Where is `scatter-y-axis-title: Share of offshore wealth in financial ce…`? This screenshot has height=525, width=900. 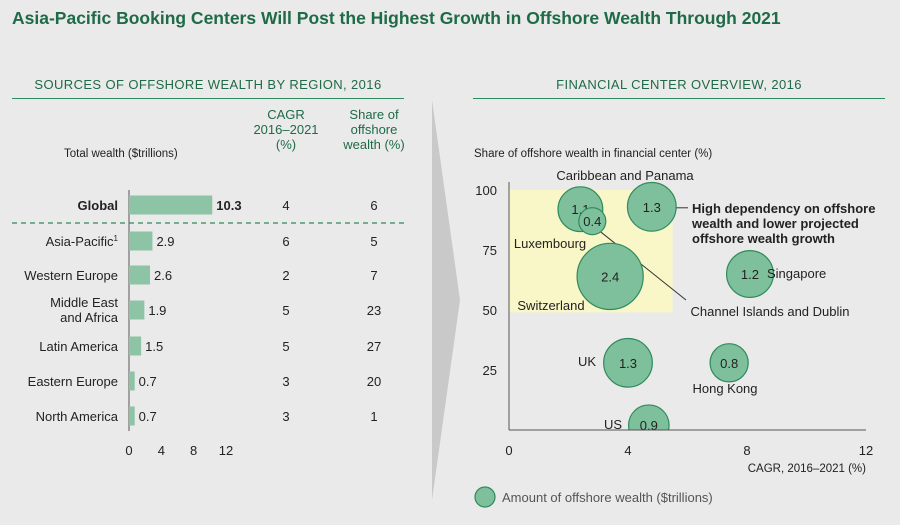
scatter-y-axis-title: Share of offshore wealth in financial ce… is located at coordinates (593, 154).